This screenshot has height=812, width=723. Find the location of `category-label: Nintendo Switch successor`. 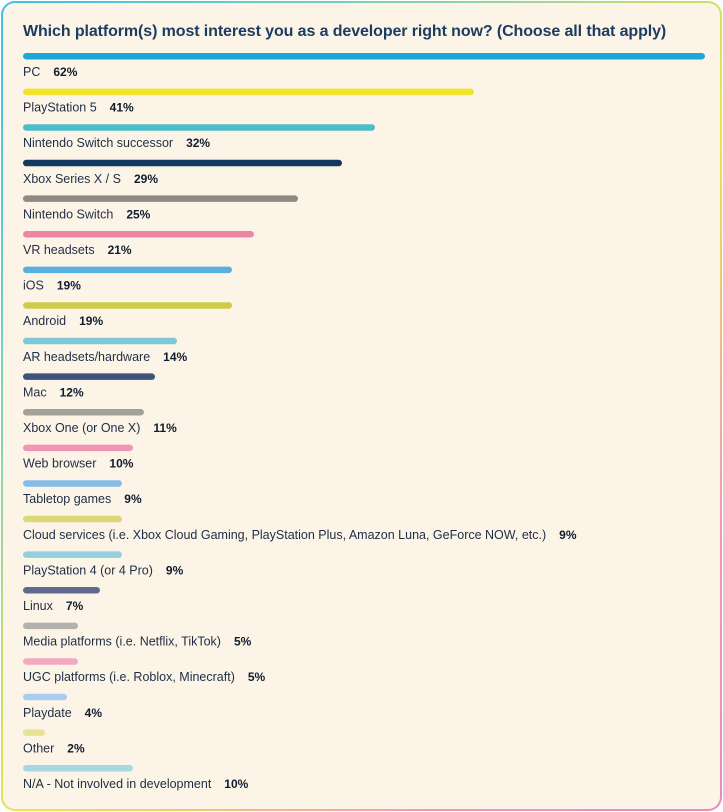

category-label: Nintendo Switch successor is located at coordinates (98, 143).